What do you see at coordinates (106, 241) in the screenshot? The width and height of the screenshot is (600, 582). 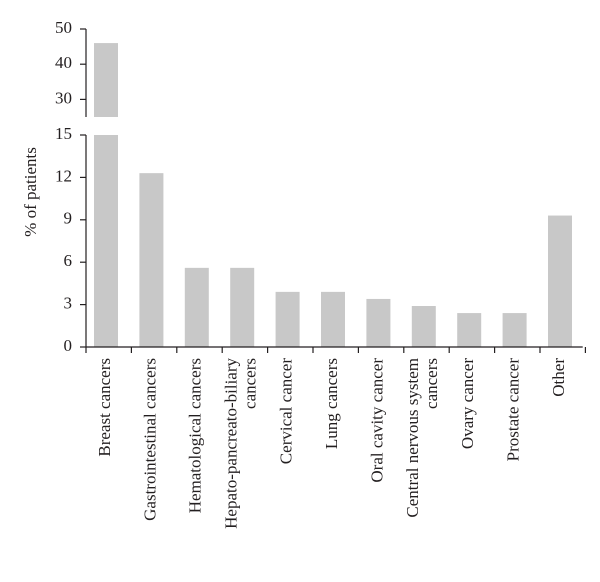 I see `bar-lower-segment` at bounding box center [106, 241].